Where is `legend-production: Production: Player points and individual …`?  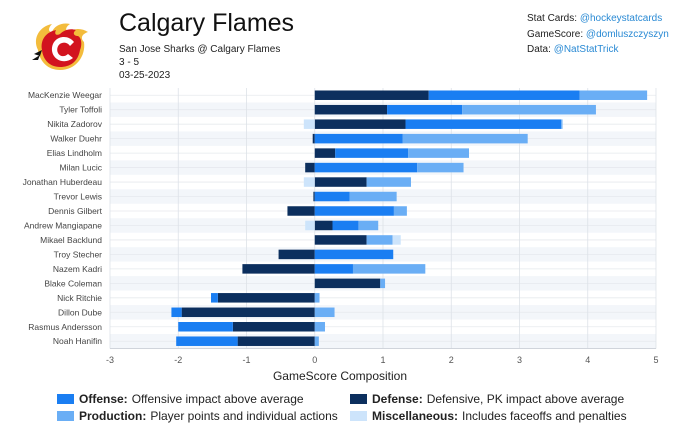 legend-production: Production: Player points and individual … is located at coordinates (197, 416).